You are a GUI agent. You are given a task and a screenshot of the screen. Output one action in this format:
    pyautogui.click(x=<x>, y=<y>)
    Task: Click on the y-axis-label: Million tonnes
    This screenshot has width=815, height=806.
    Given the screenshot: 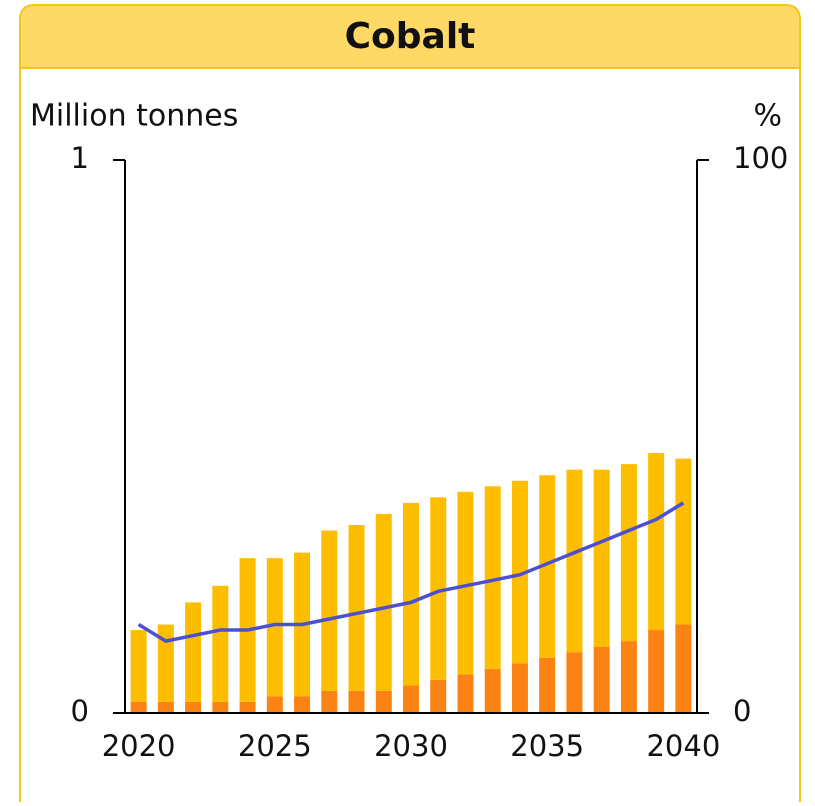 What is the action you would take?
    pyautogui.click(x=134, y=116)
    